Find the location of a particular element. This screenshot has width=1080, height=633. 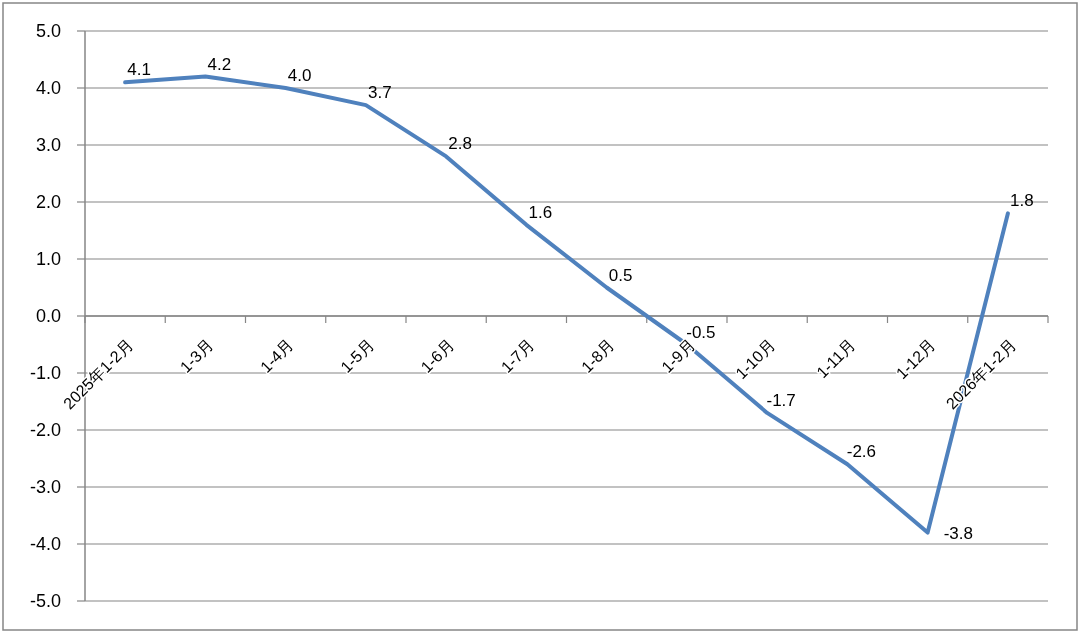

x-tick-label: 1-4月 is located at coordinates (277, 356).